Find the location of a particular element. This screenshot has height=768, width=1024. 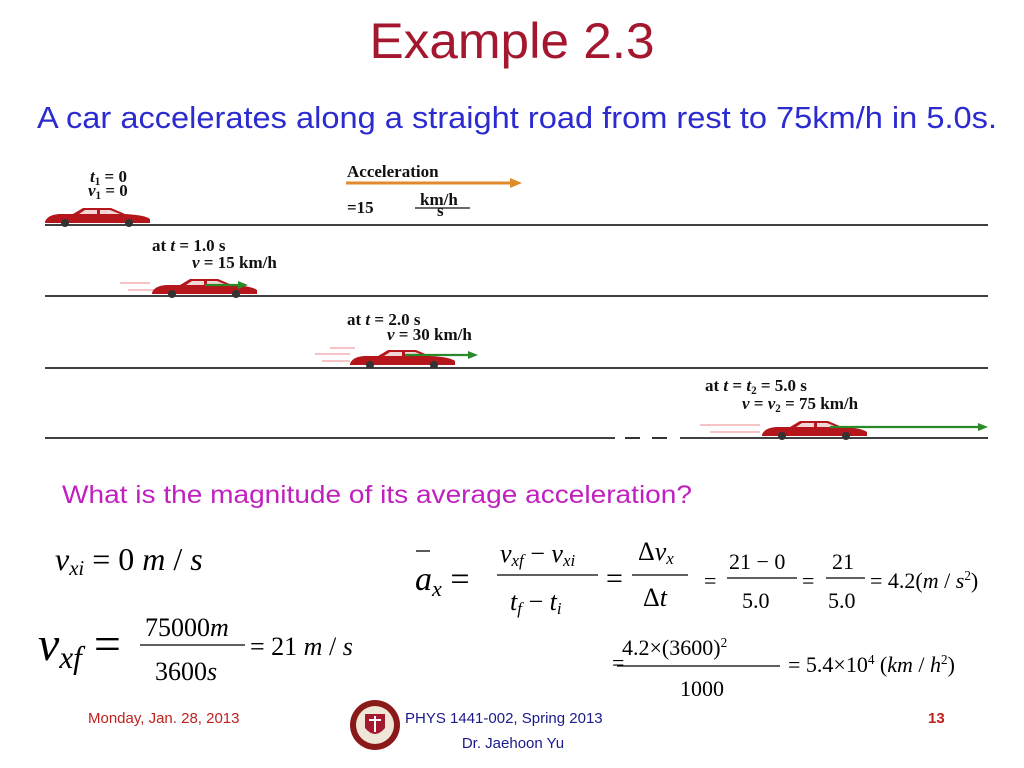

numerator: 4.2×(3600)2 is located at coordinates (674, 647).